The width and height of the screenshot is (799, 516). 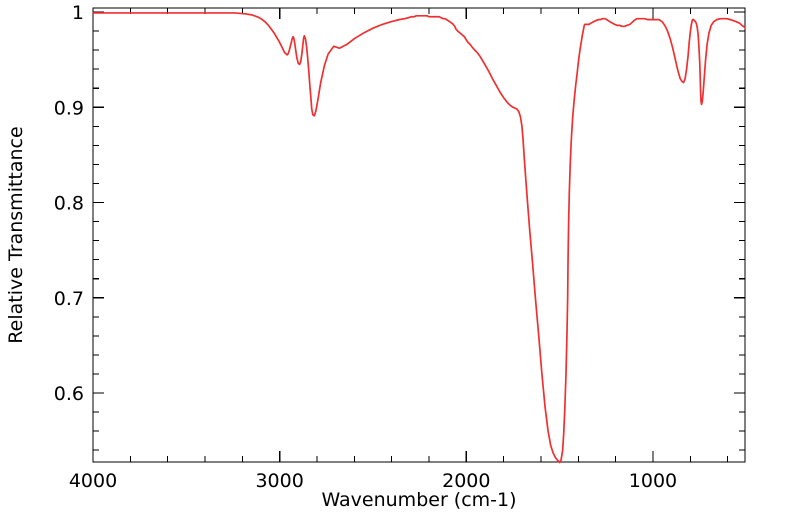 I want to click on y-axis-title: Relative Transmittance, so click(x=16, y=234).